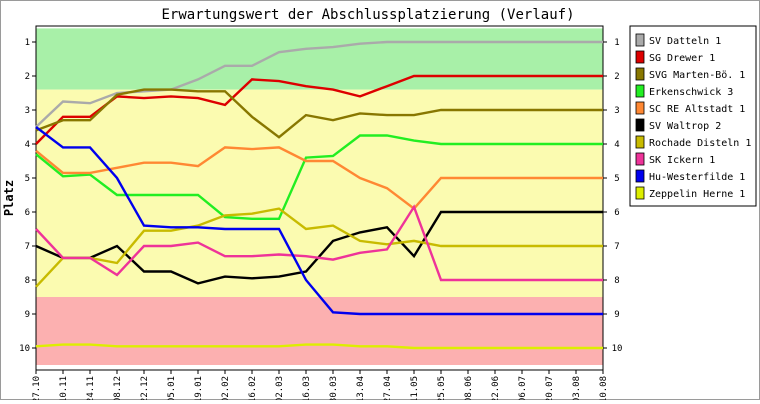 The image size is (760, 404). I want to click on x-tick-label: 25.05, so click(442, 388).